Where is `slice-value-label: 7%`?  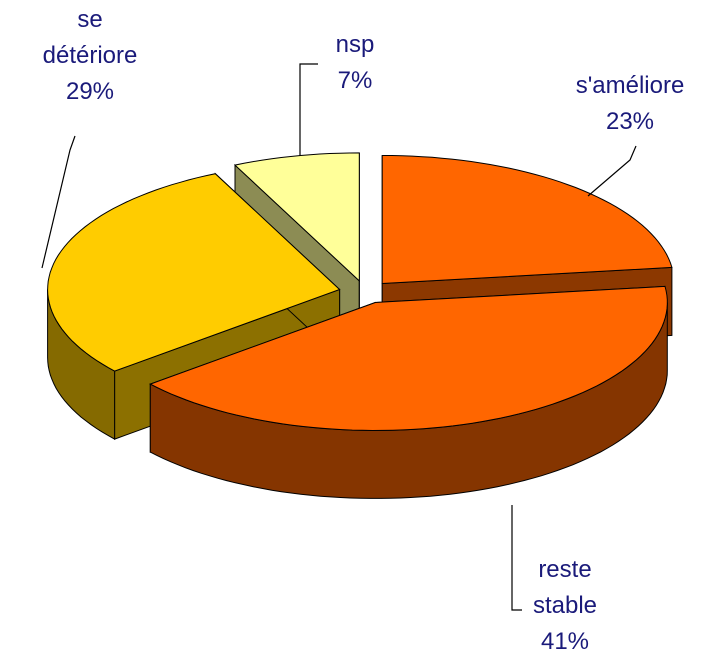 slice-value-label: 7% is located at coordinates (355, 80).